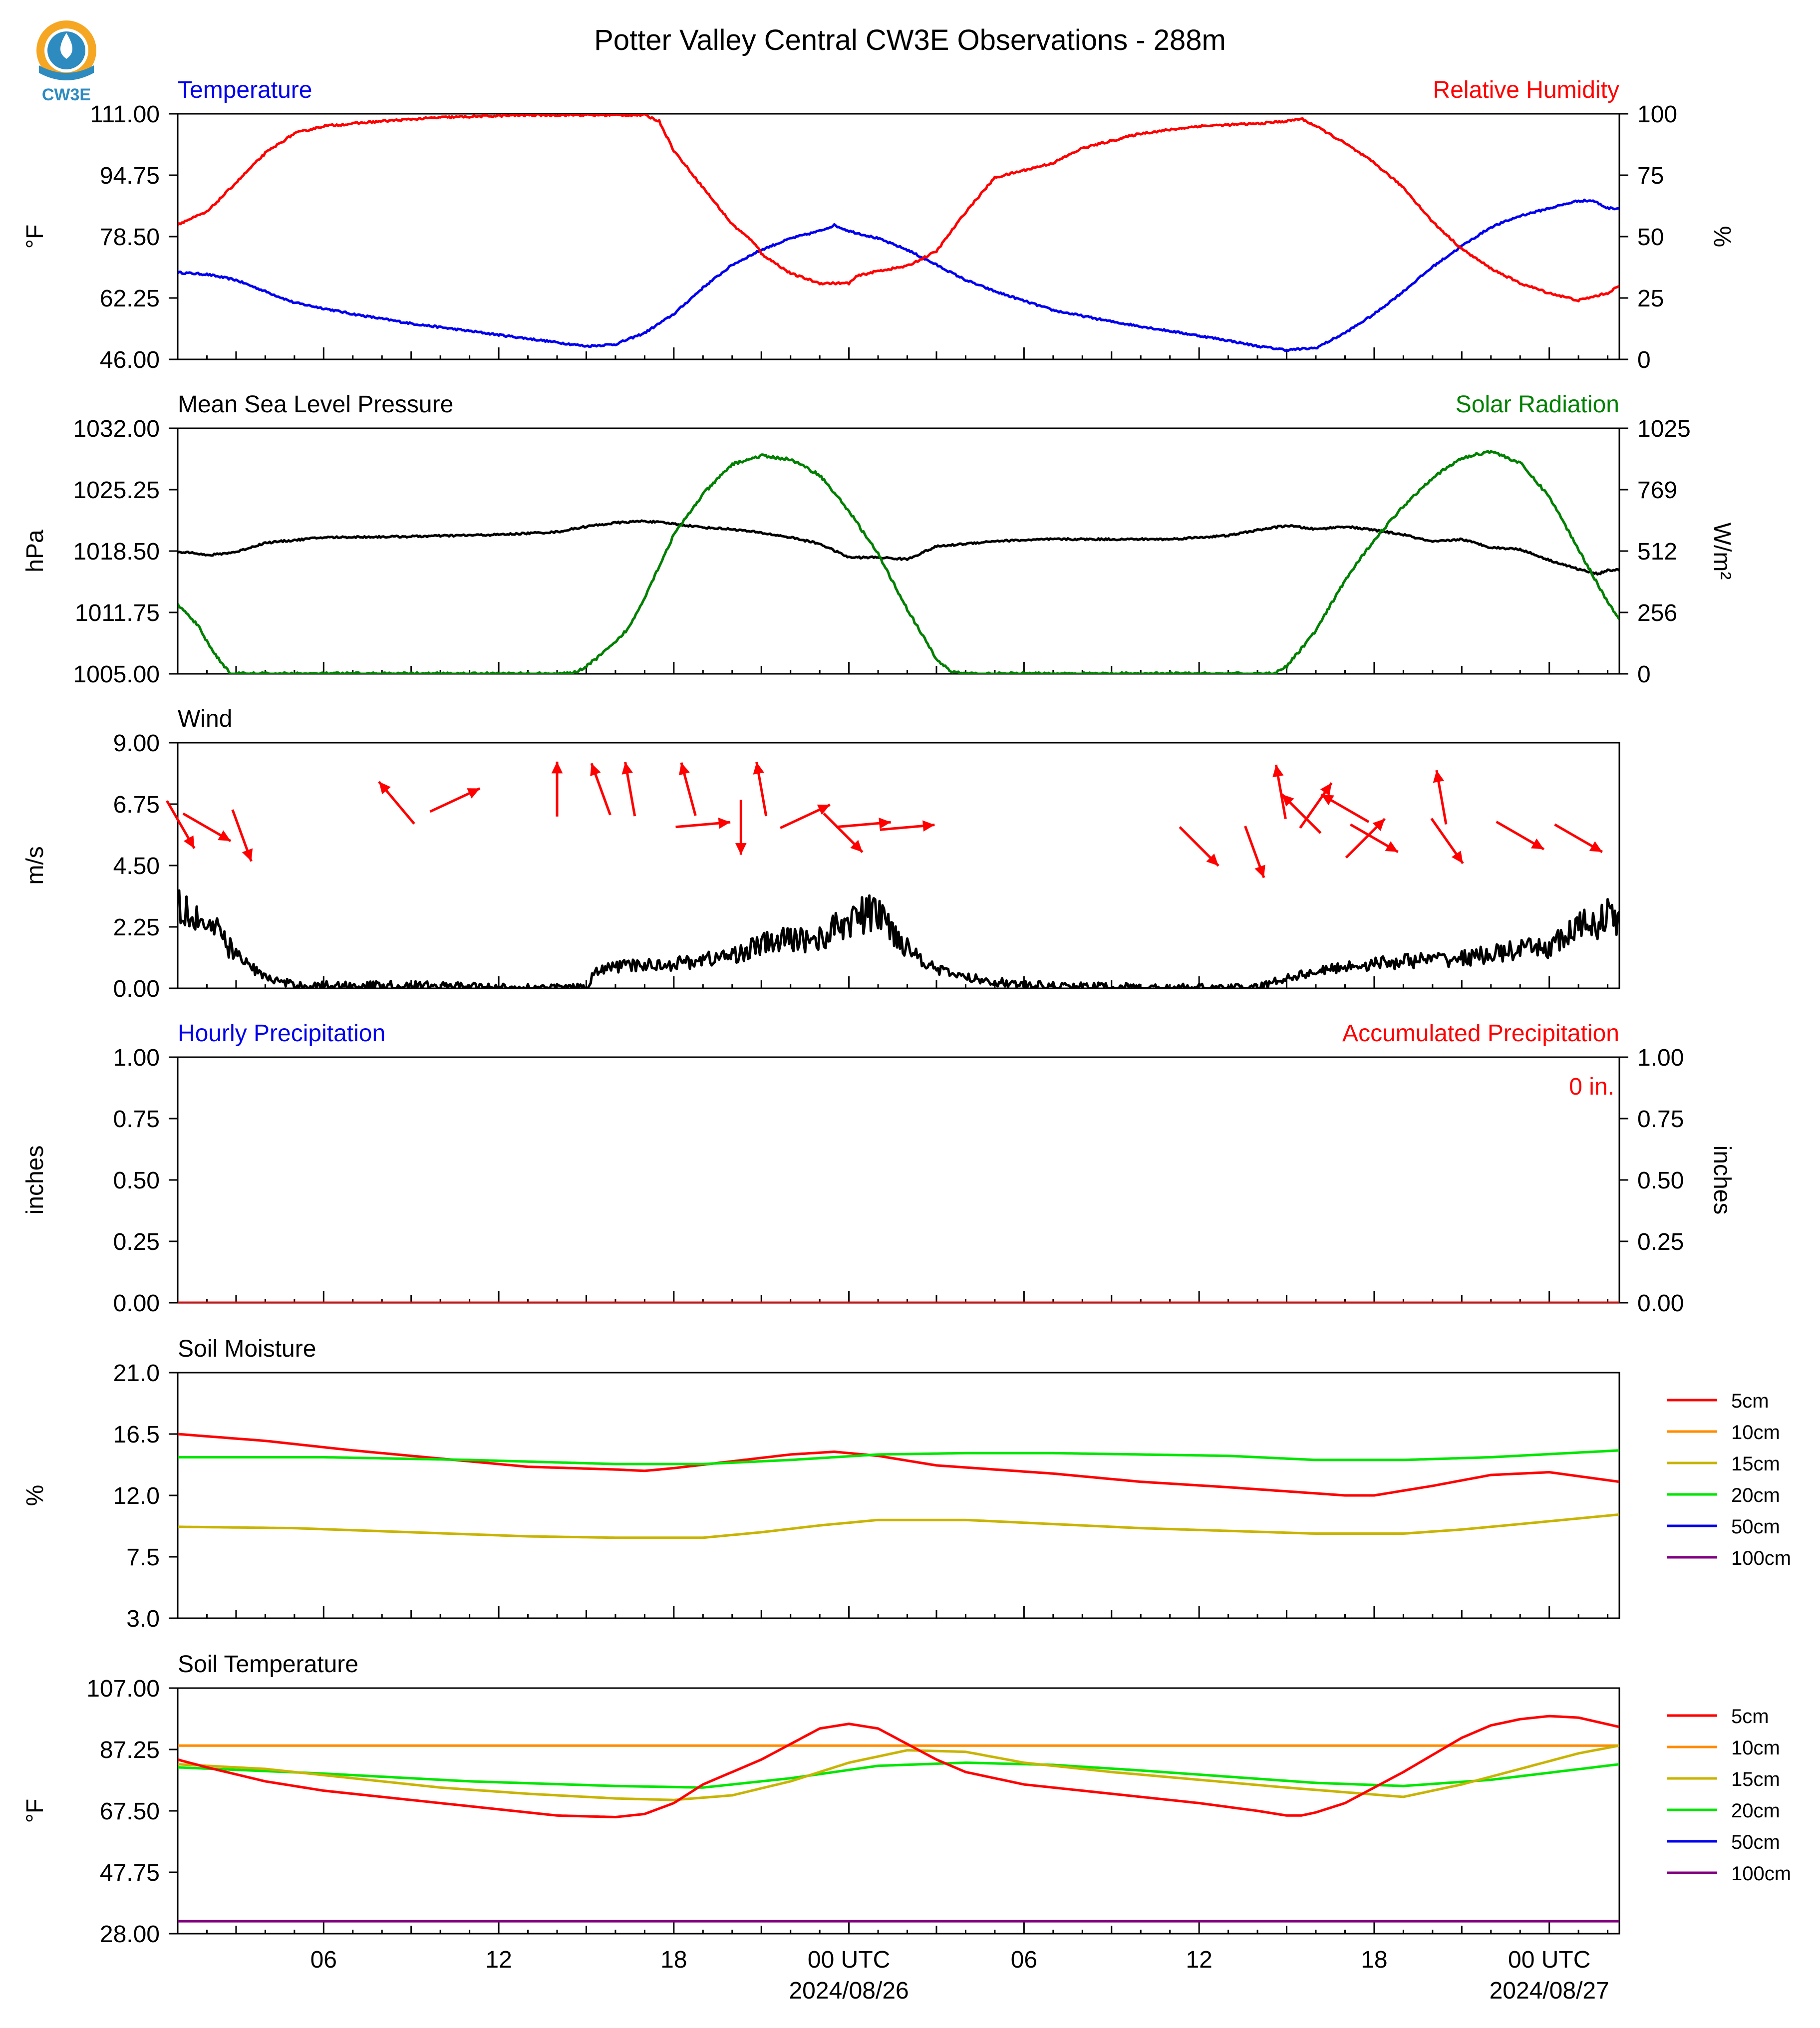 The height and width of the screenshot is (2028, 1820). I want to click on y2-tick-label: 0.50, so click(1660, 1180).